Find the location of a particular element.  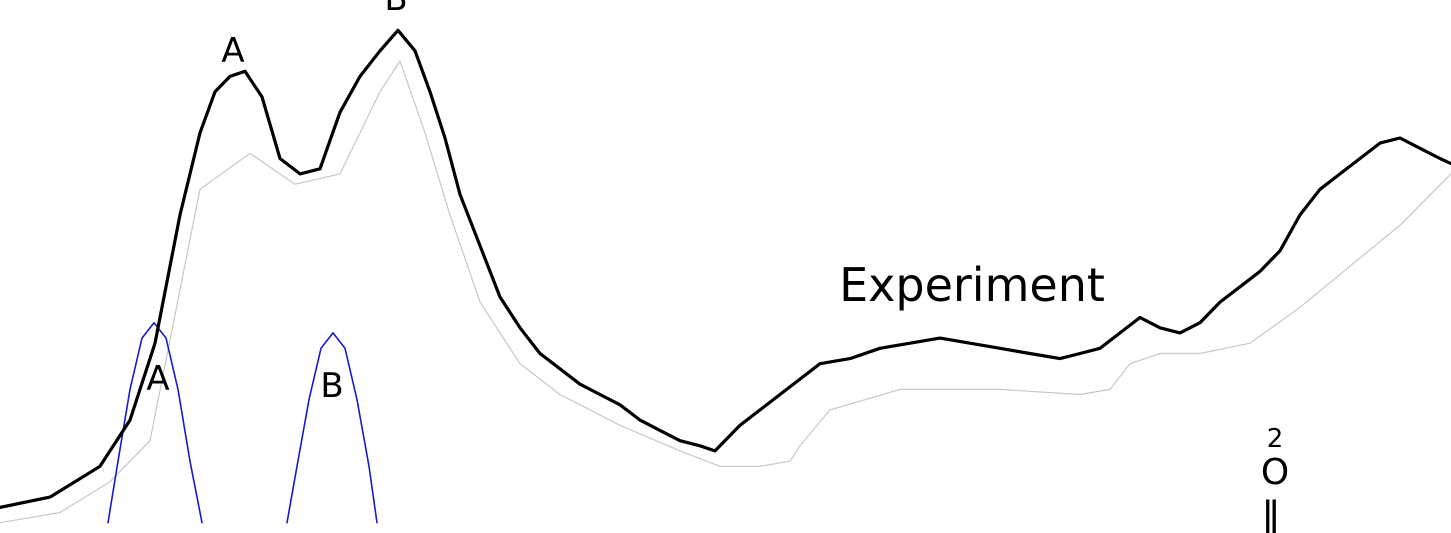

peak-b-fit-label: B is located at coordinates (331, 386).